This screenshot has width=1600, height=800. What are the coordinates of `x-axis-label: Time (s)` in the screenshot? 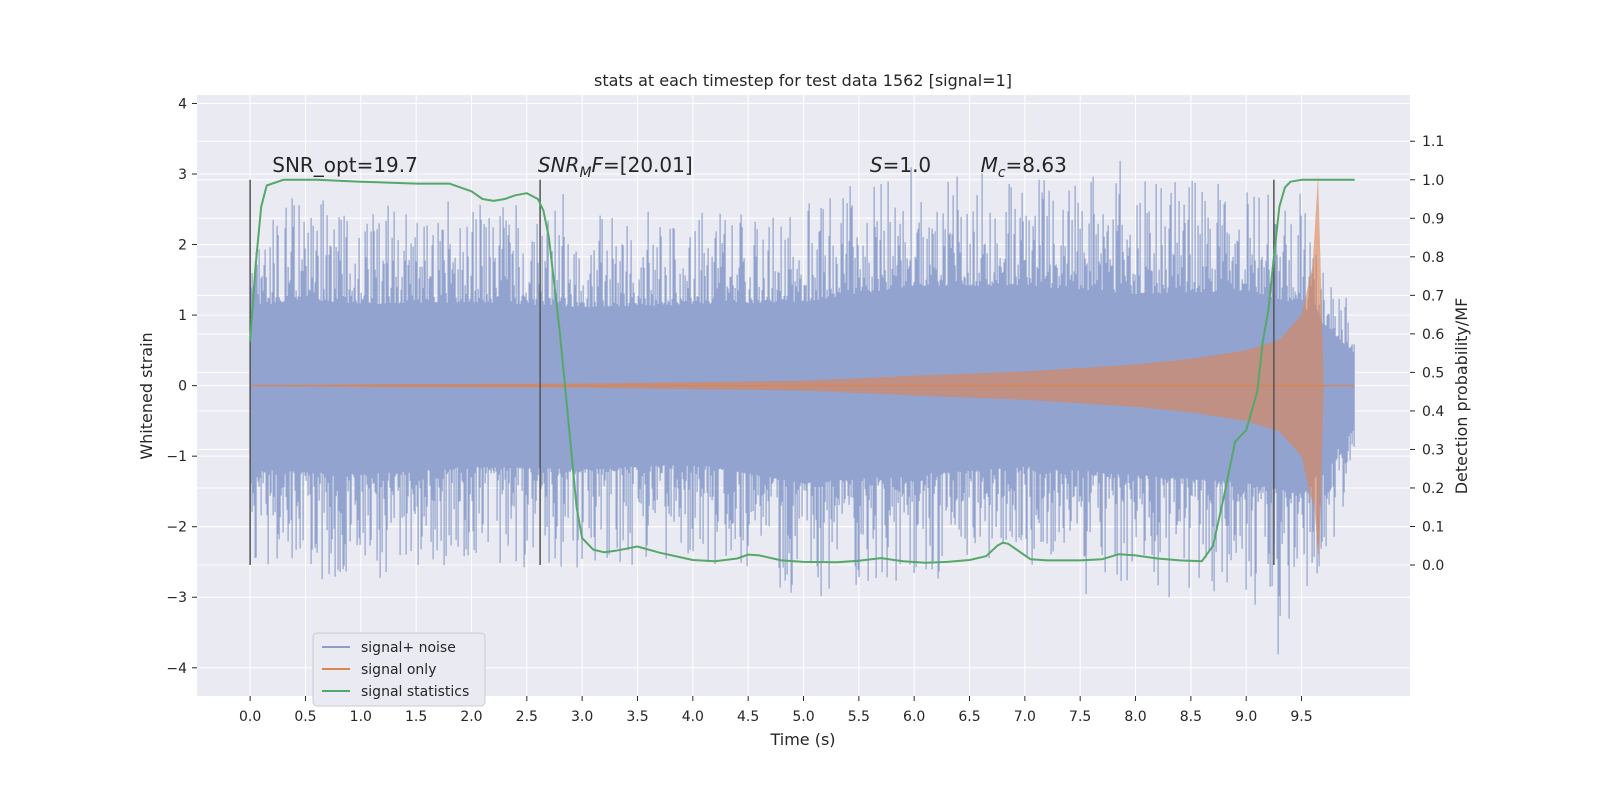 It's located at (802, 739).